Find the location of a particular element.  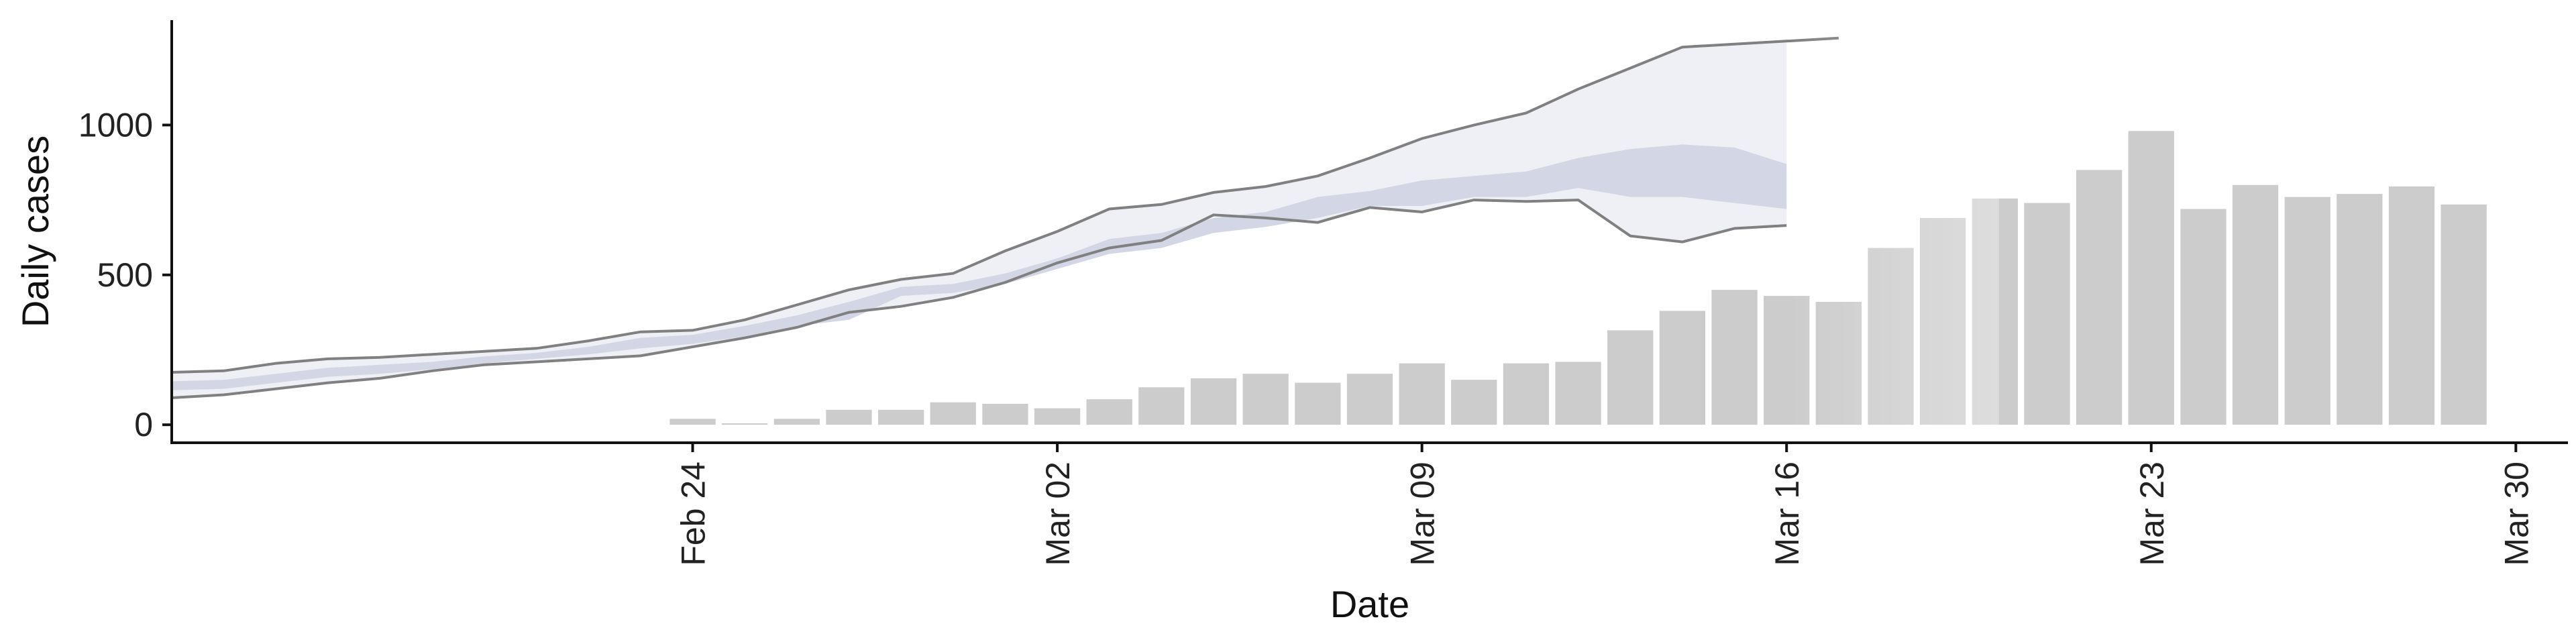

x-tick-label-2020-03-16: Mar 16 is located at coordinates (1787, 514).